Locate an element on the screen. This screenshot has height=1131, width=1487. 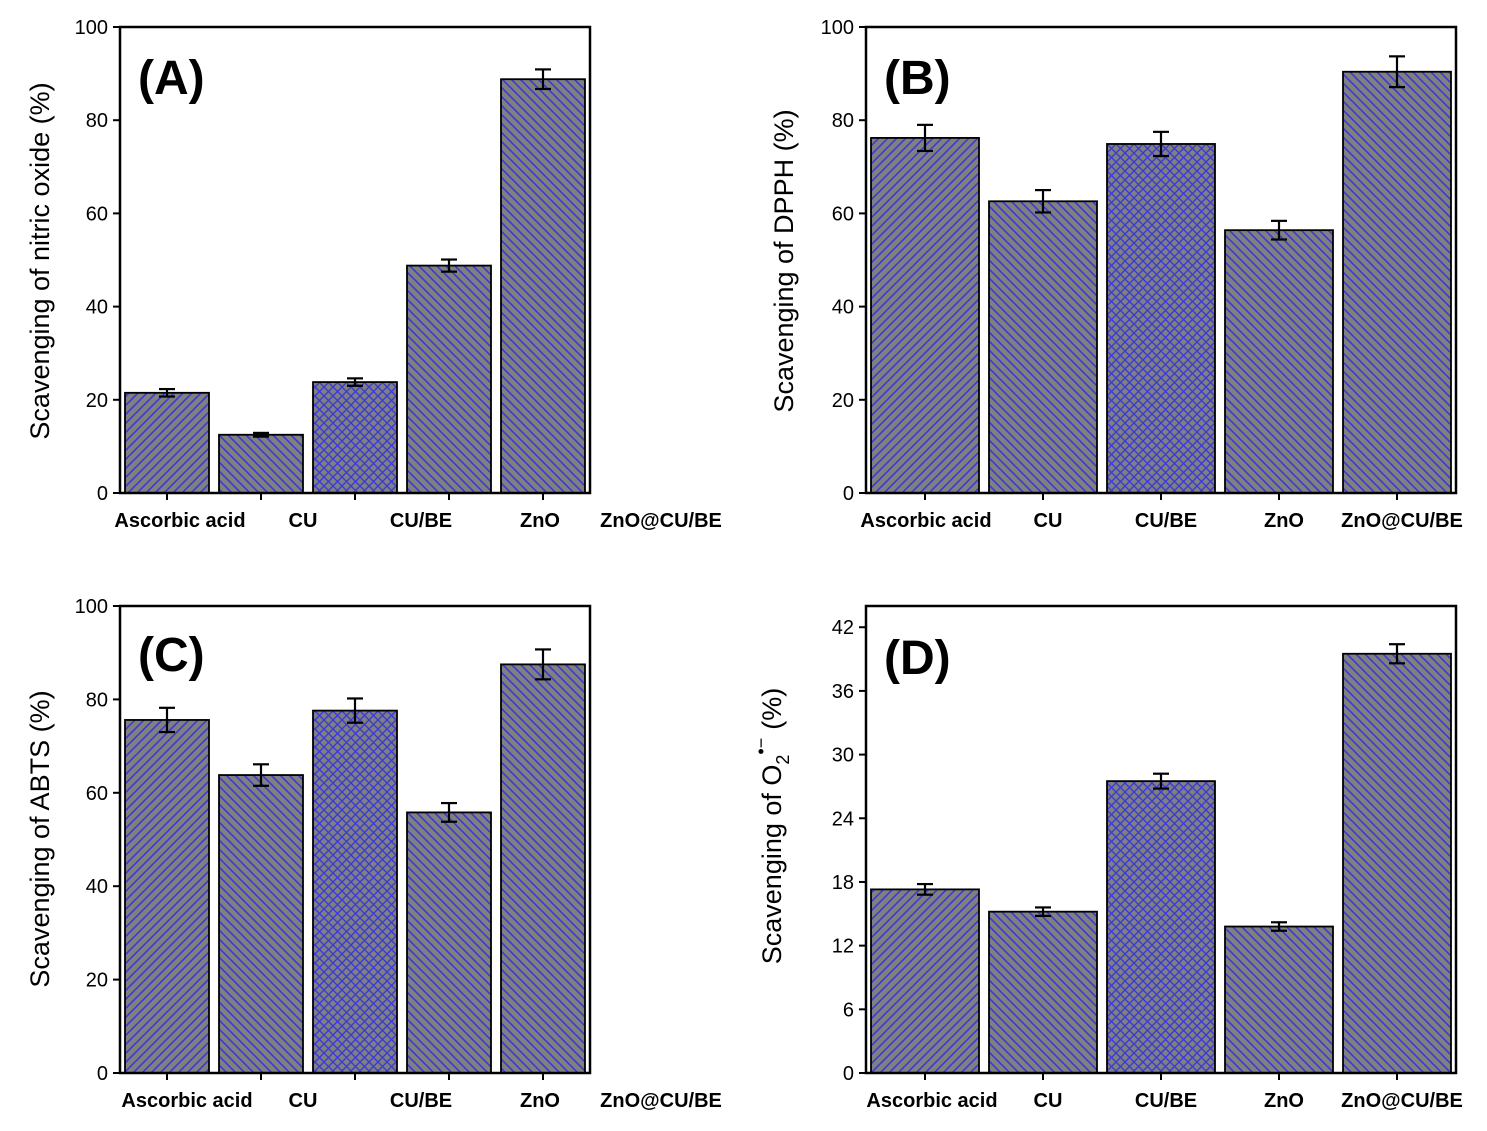
y-axis-label: Scavenging of O2•− (%) is located at coordinates (772, 826).